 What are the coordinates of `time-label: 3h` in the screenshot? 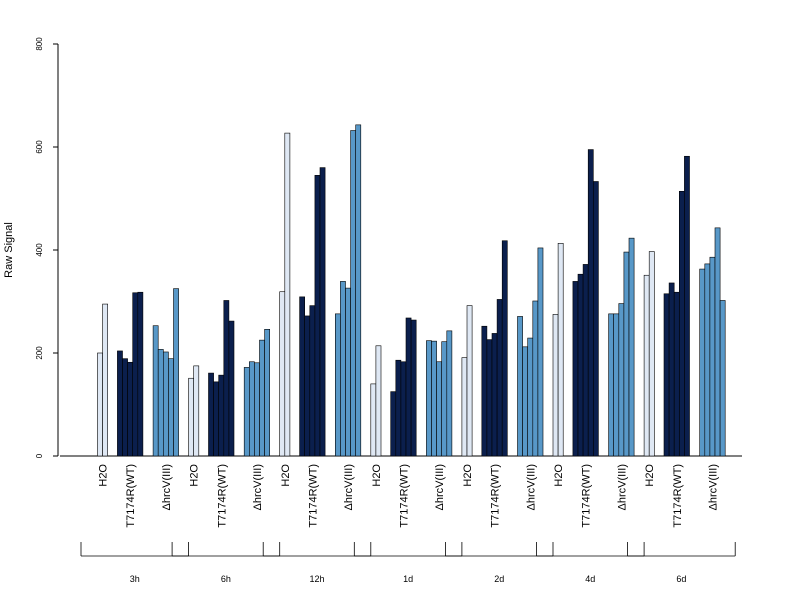 It's located at (135, 579).